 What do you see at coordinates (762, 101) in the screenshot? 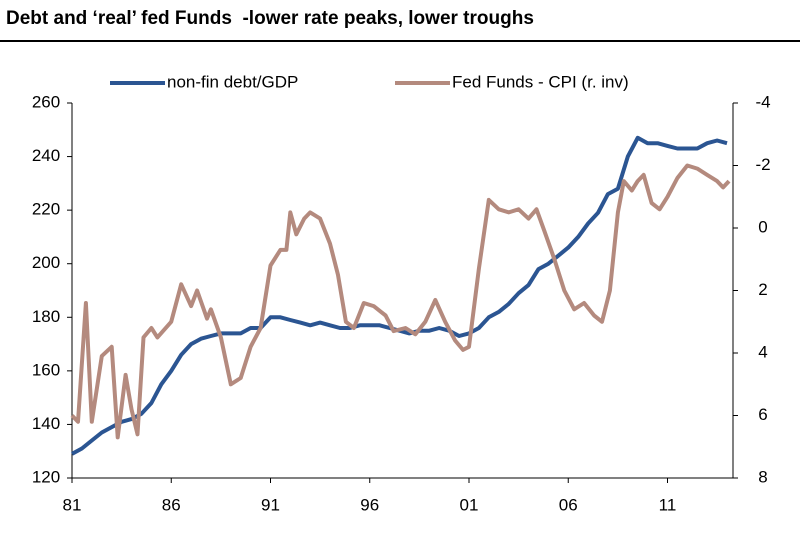
I see `y2-tick-label: -4` at bounding box center [762, 101].